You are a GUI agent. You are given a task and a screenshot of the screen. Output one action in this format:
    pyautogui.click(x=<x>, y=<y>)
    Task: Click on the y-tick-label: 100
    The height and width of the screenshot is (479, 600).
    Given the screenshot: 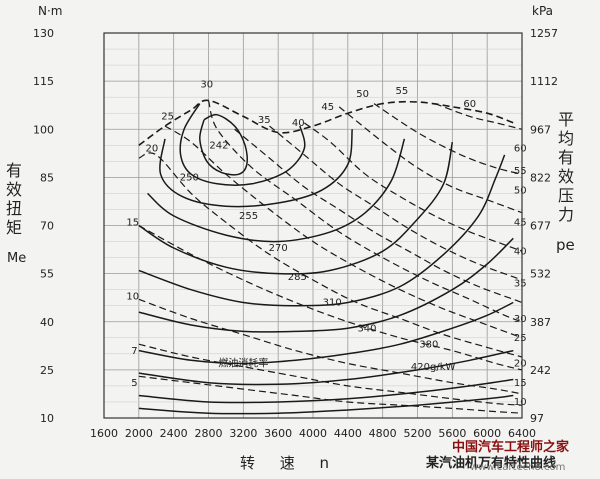 What is the action you would take?
    pyautogui.click(x=43, y=129)
    